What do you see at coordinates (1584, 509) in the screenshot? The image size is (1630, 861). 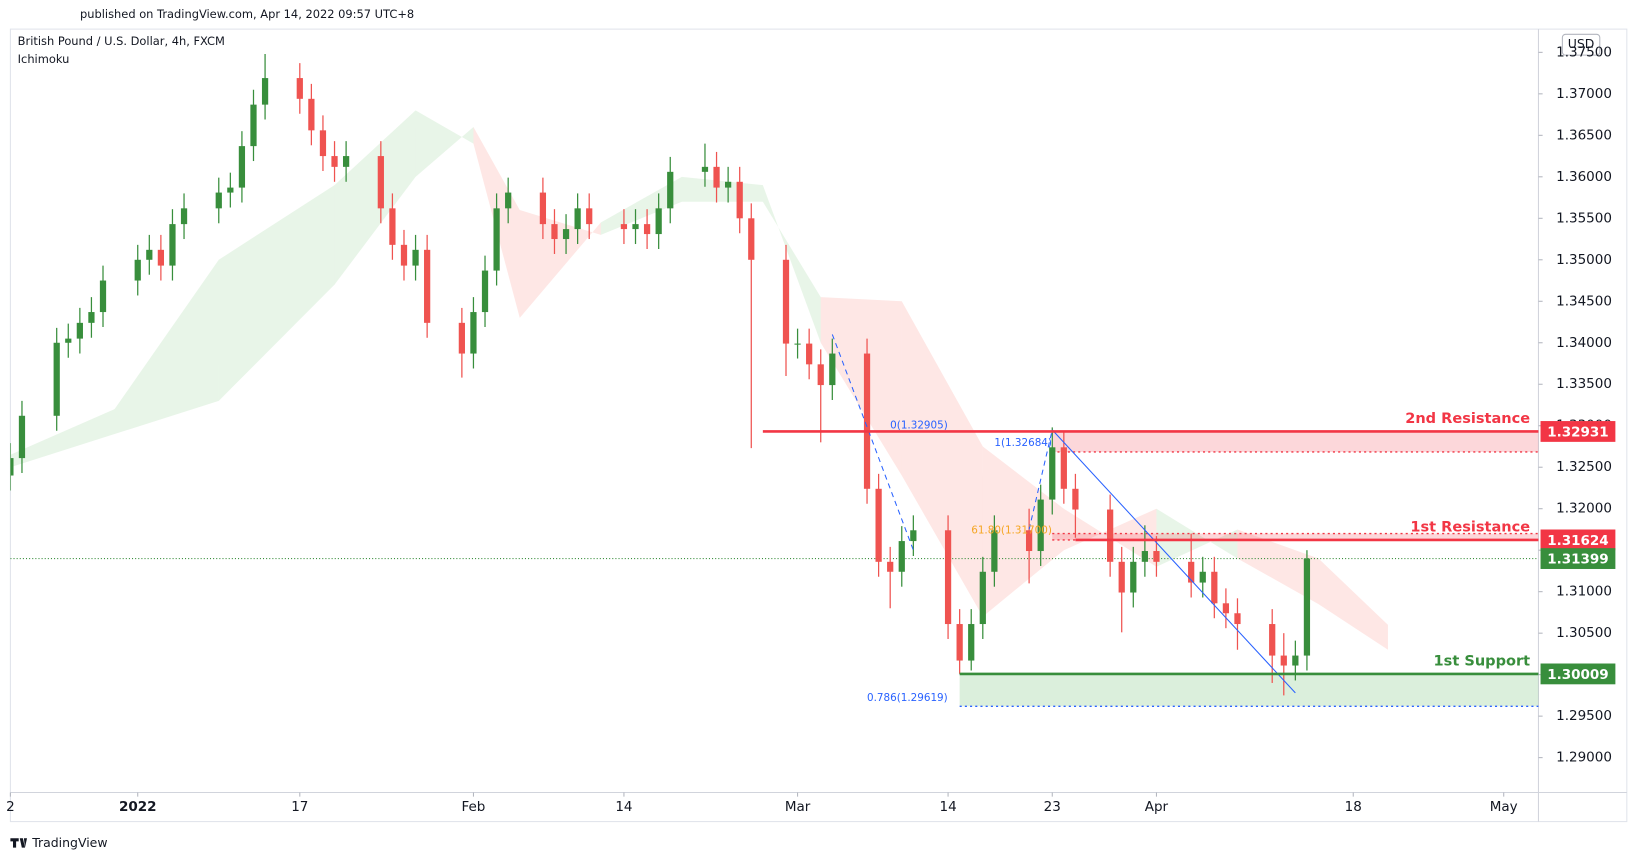 I see `y-tick-label: 1.32000` at bounding box center [1584, 509].